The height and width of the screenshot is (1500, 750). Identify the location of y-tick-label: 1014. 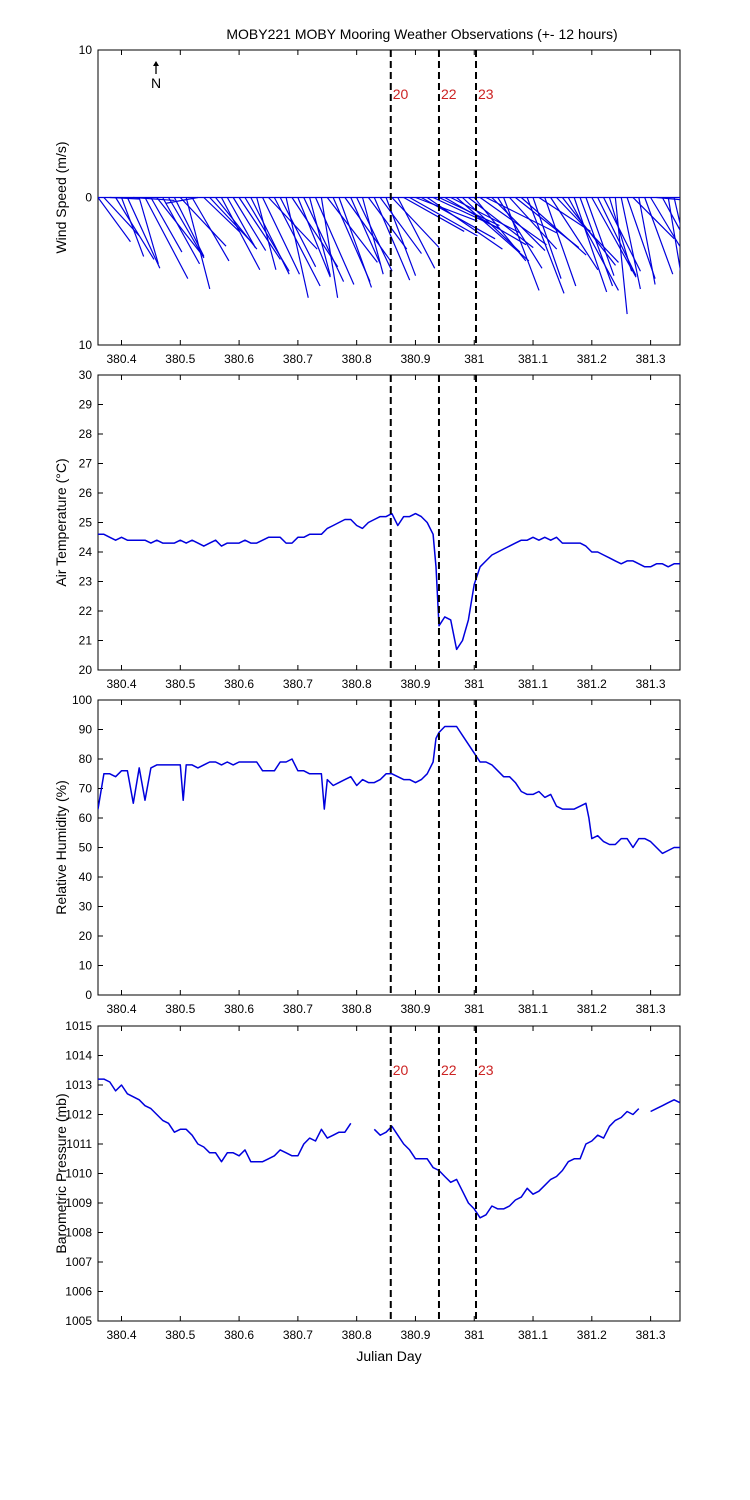
(78, 1056).